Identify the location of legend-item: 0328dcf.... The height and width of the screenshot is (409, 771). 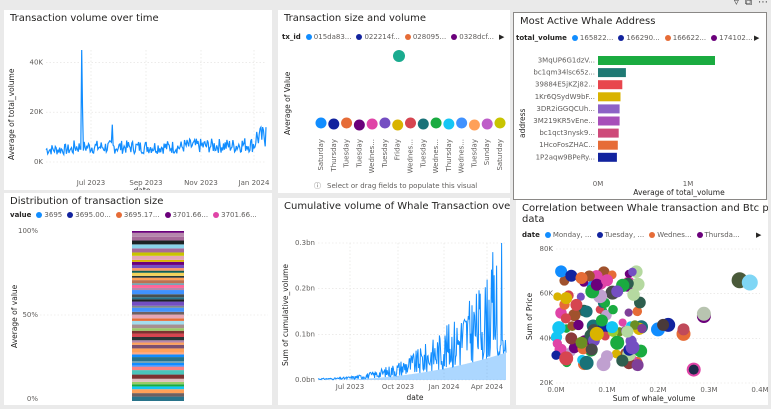
(472, 37).